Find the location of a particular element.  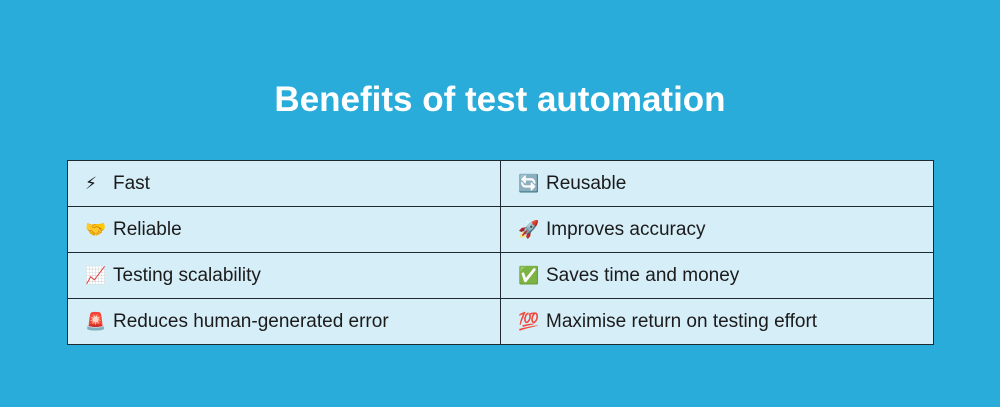

benefit-cell: ✅ Saves time and money is located at coordinates (717, 275).